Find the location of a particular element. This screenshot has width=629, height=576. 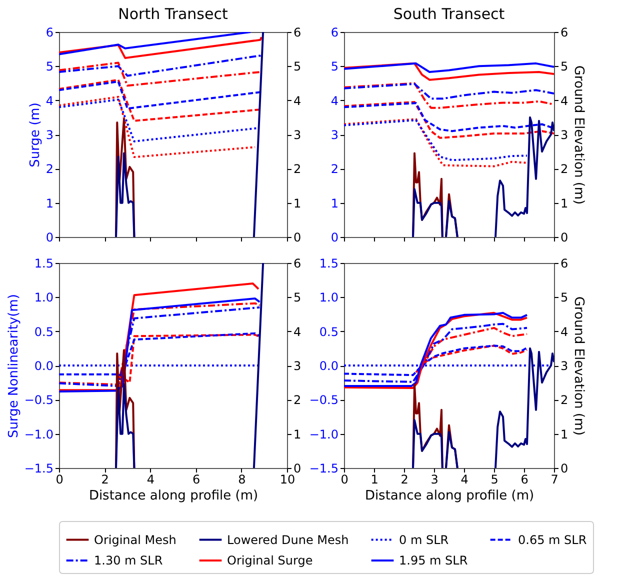

x-tick-label: 10 is located at coordinates (288, 479).